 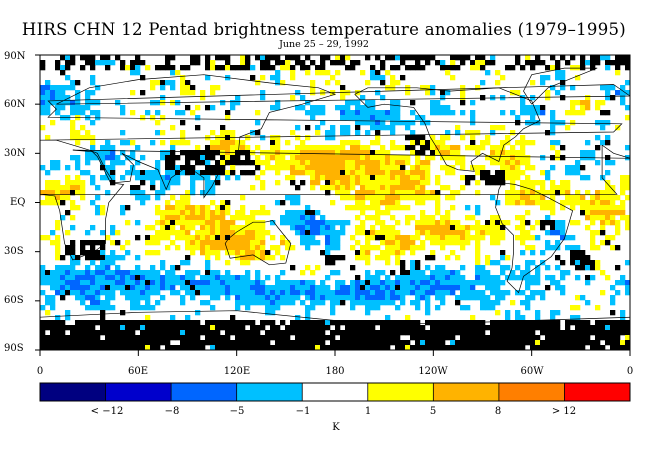 I want to click on colorbar-label-8: 8, so click(x=498, y=411).